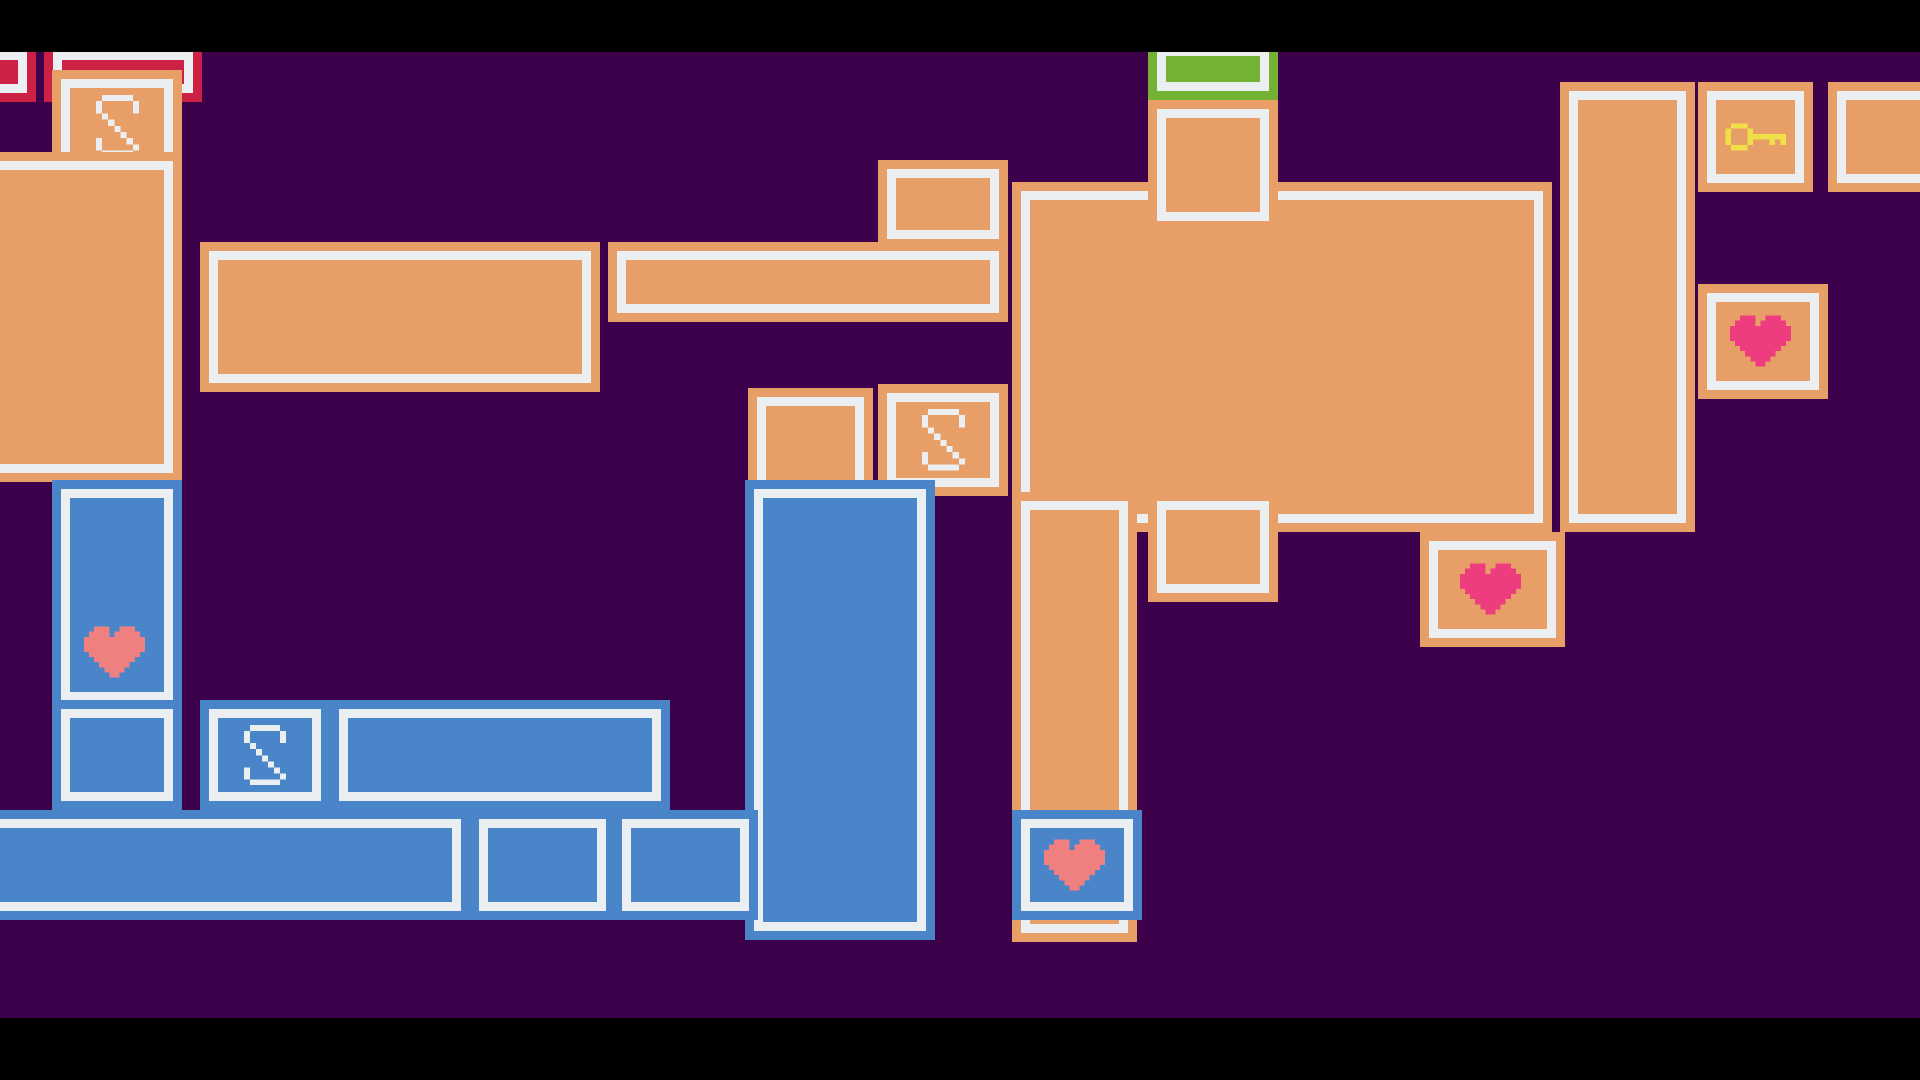  I want to click on orange-block-heart-right-frame, so click(1763, 341).